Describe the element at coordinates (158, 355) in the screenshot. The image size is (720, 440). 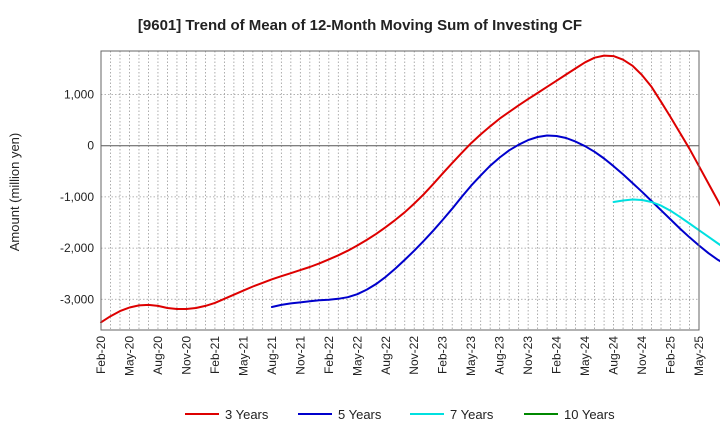
I see `x-tick-label: Aug-20` at that location.